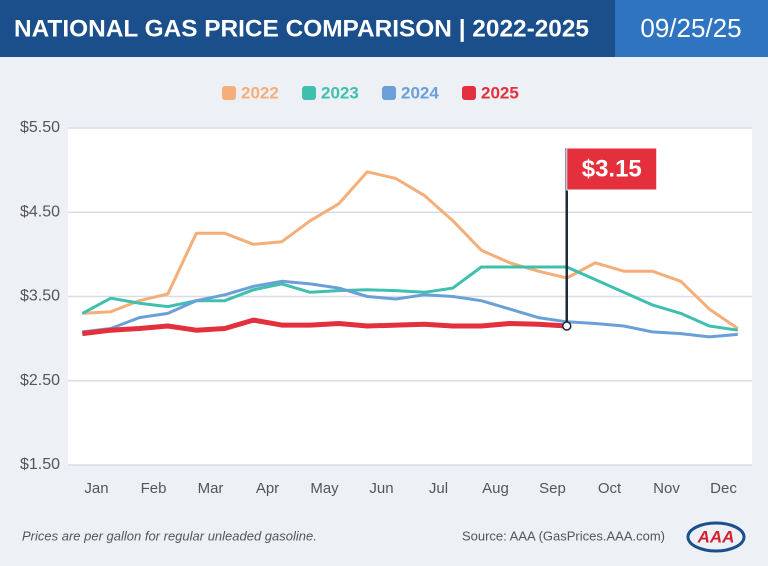  What do you see at coordinates (500, 92) in the screenshot?
I see `legend-label: 2025` at bounding box center [500, 92].